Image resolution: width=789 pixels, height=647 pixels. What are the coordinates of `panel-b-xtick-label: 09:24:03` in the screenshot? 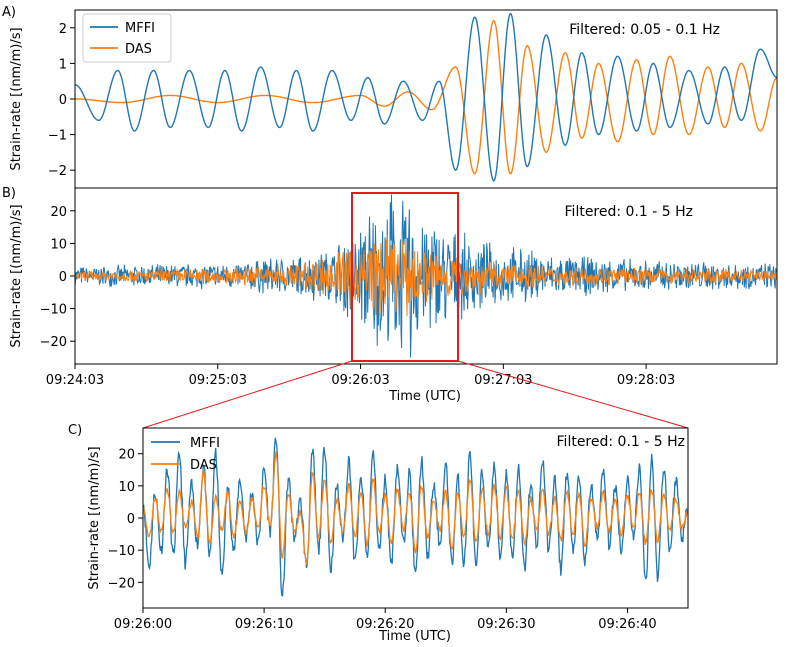 It's located at (75, 380).